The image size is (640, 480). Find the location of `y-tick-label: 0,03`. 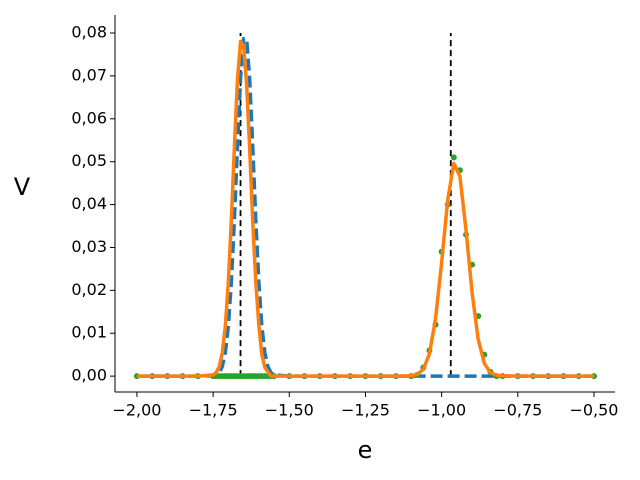

y-tick-label: 0,03 is located at coordinates (89, 246).